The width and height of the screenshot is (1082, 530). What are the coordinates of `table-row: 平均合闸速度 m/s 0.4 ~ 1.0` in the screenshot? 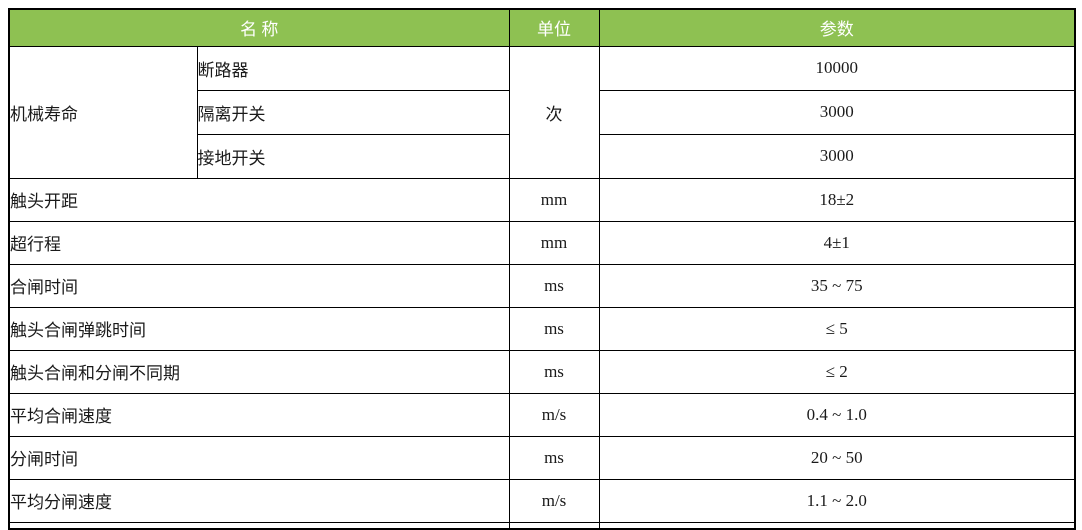 It's located at (542, 414).